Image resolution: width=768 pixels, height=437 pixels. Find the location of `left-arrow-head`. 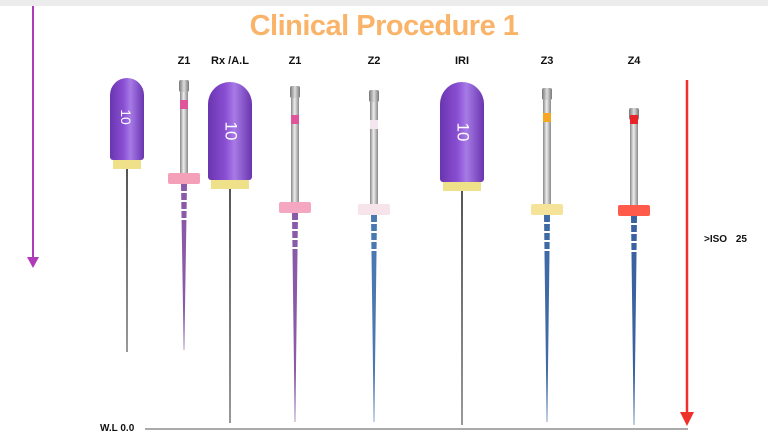

left-arrow-head is located at coordinates (33, 262).